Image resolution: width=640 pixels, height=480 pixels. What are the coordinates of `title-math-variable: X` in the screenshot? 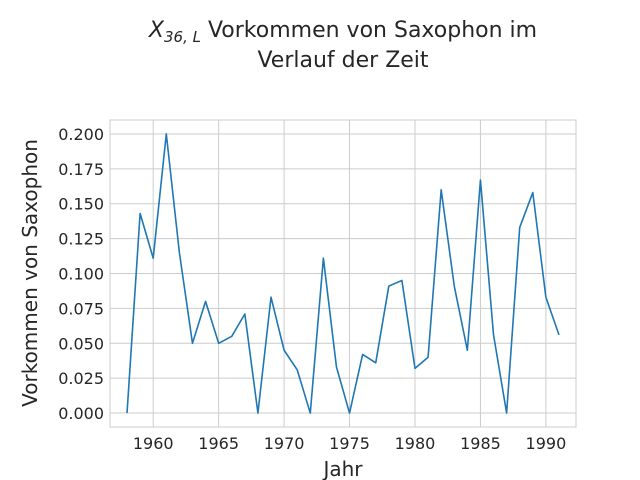 It's located at (156, 30).